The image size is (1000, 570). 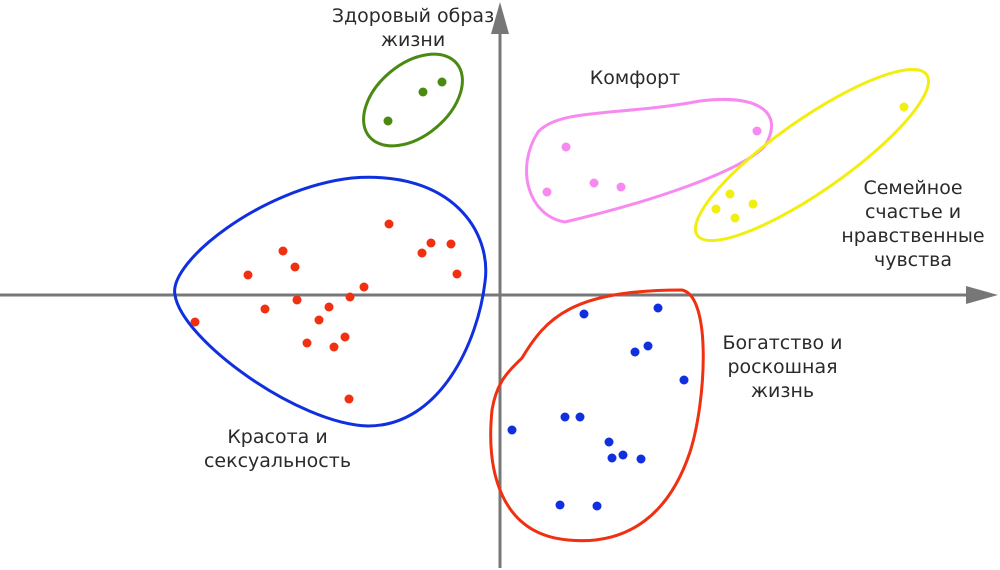 I want to click on cluster-label: Красота и сексуальность, so click(x=277, y=449).